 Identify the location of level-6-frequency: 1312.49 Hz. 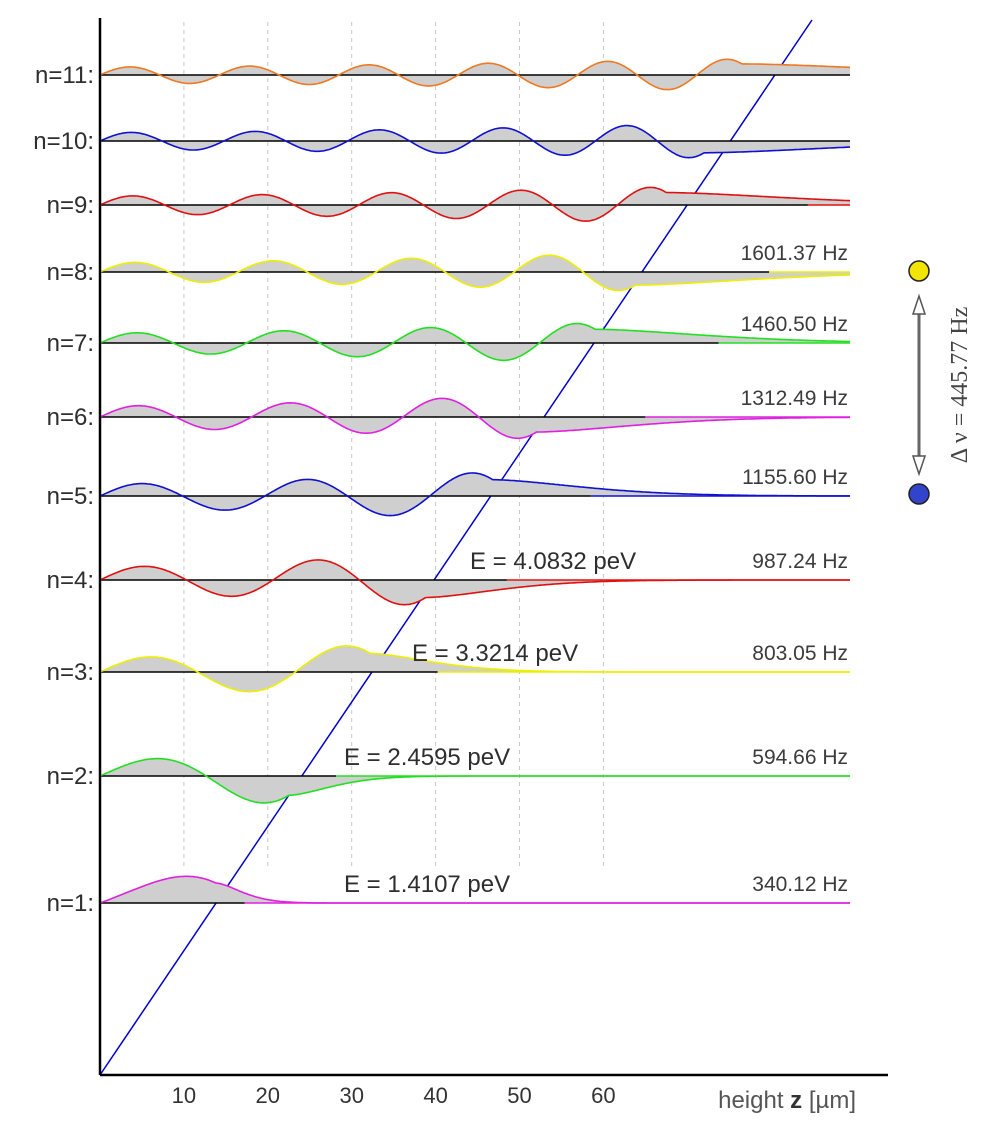
(794, 398).